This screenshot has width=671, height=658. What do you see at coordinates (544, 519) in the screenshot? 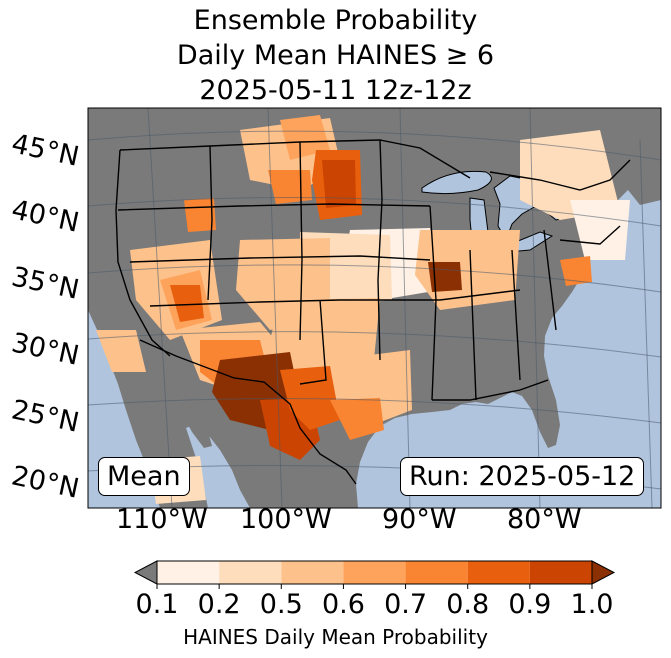
I see `lon-label-80w: 80°W` at bounding box center [544, 519].